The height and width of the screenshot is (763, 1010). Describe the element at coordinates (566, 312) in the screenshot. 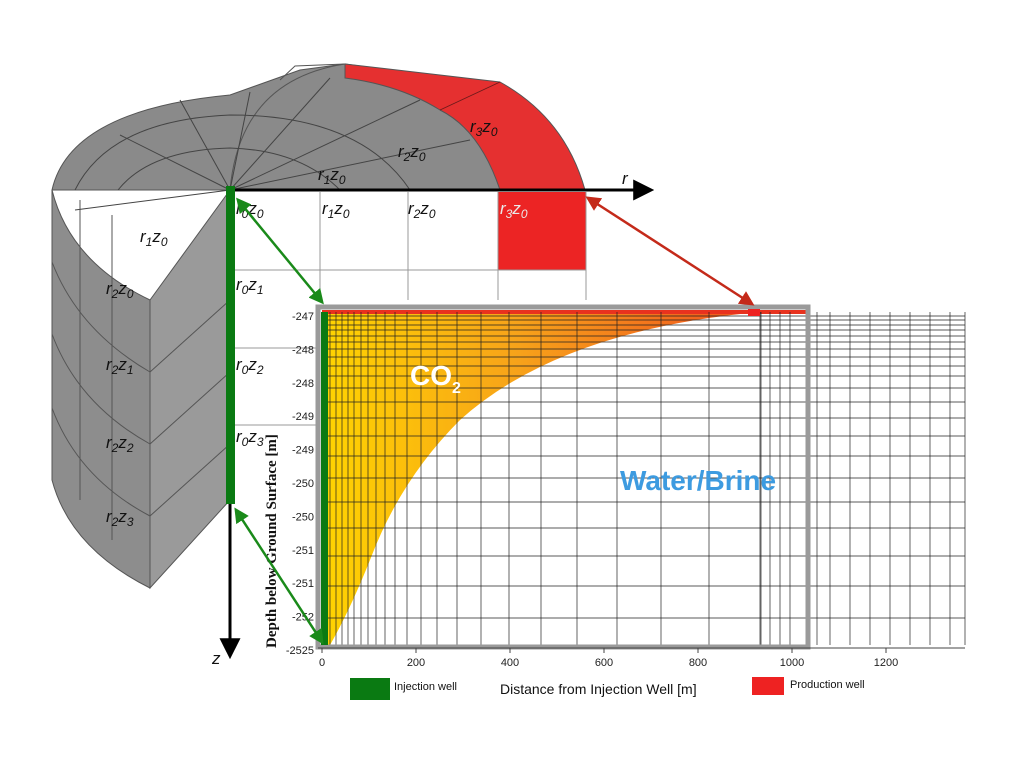

I see `plume-top-band` at that location.